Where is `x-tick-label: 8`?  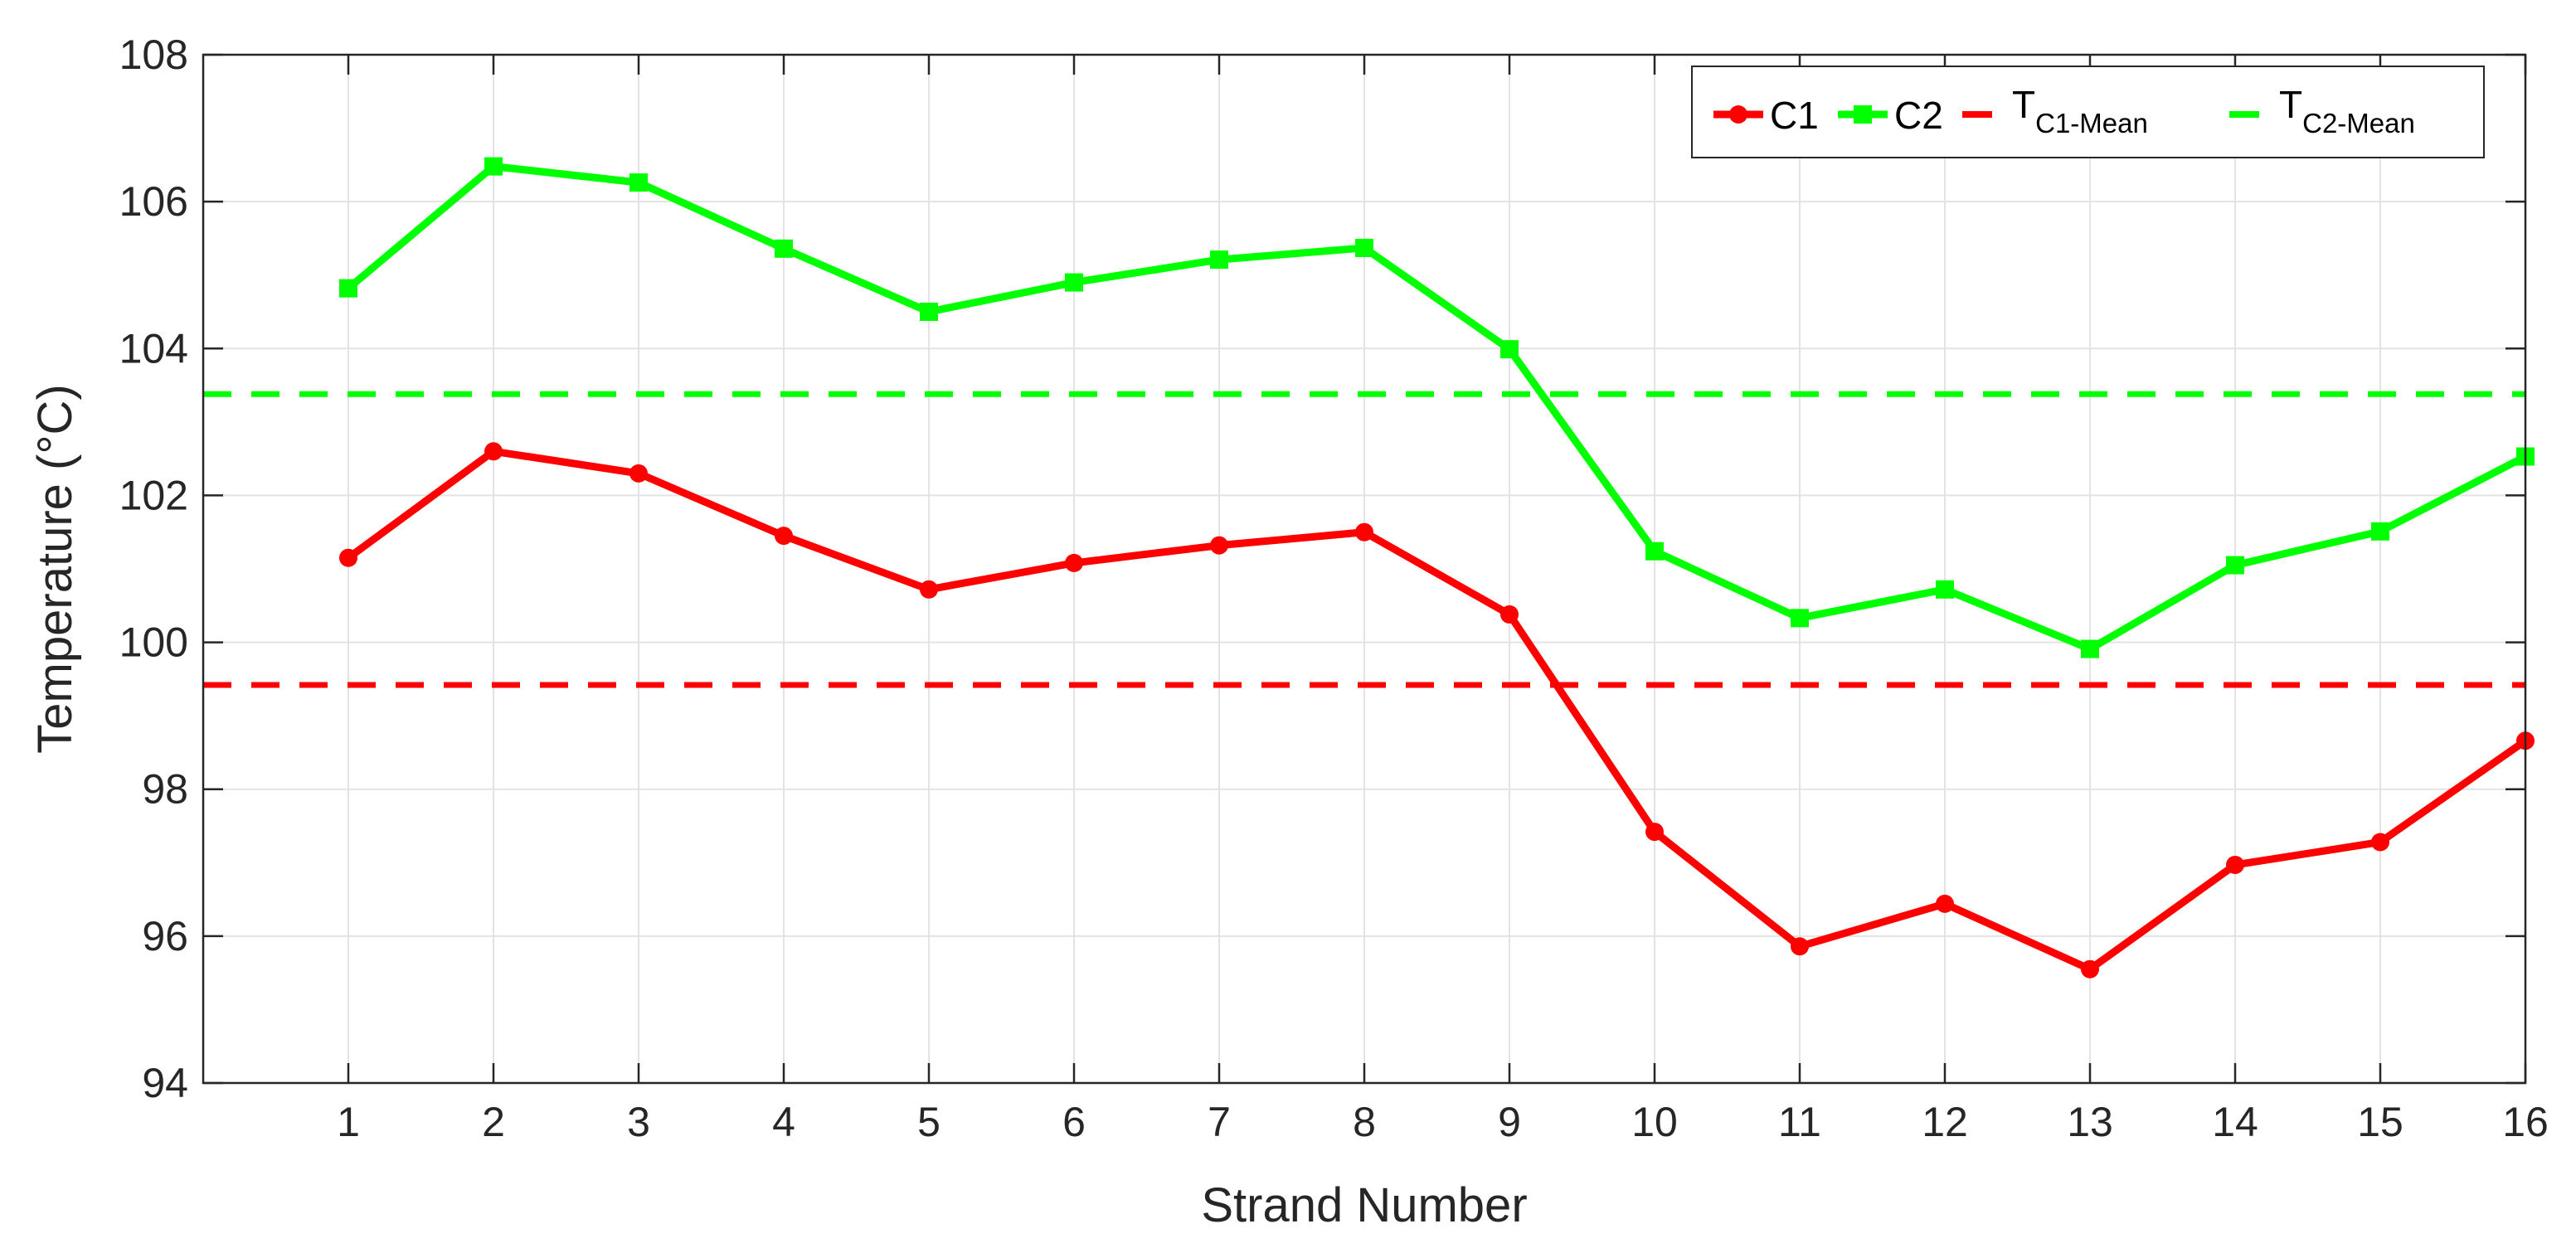 x-tick-label: 8 is located at coordinates (1365, 1122).